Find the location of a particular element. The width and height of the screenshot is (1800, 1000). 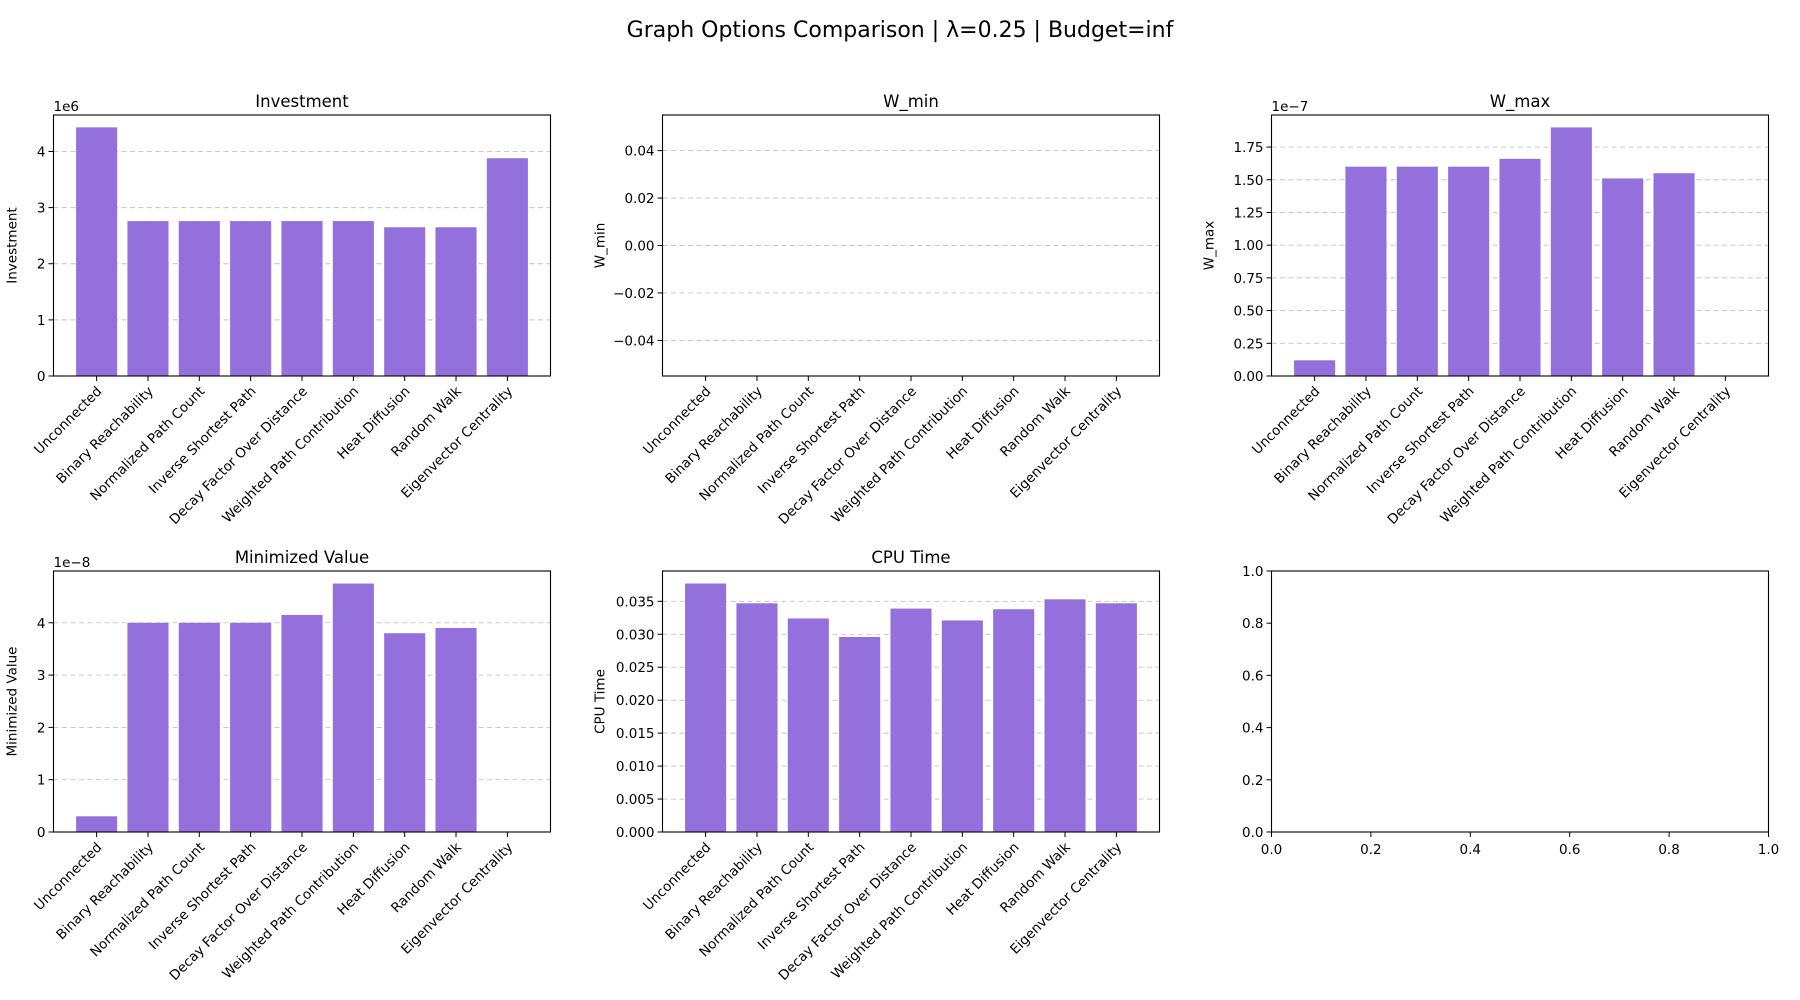

x-tick-label: 0.2 is located at coordinates (1370, 850).